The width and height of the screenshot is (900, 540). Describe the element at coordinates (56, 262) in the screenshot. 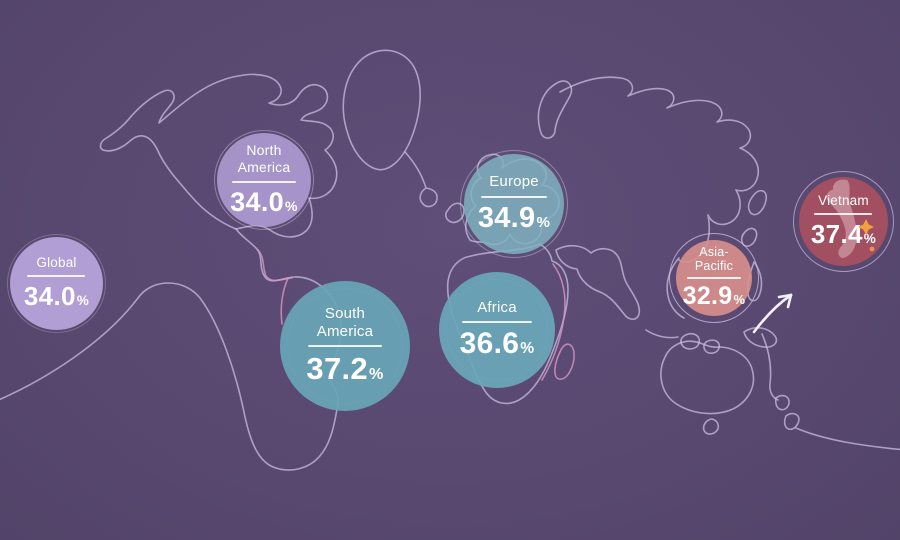

I see `bubble-global-label: Global` at that location.